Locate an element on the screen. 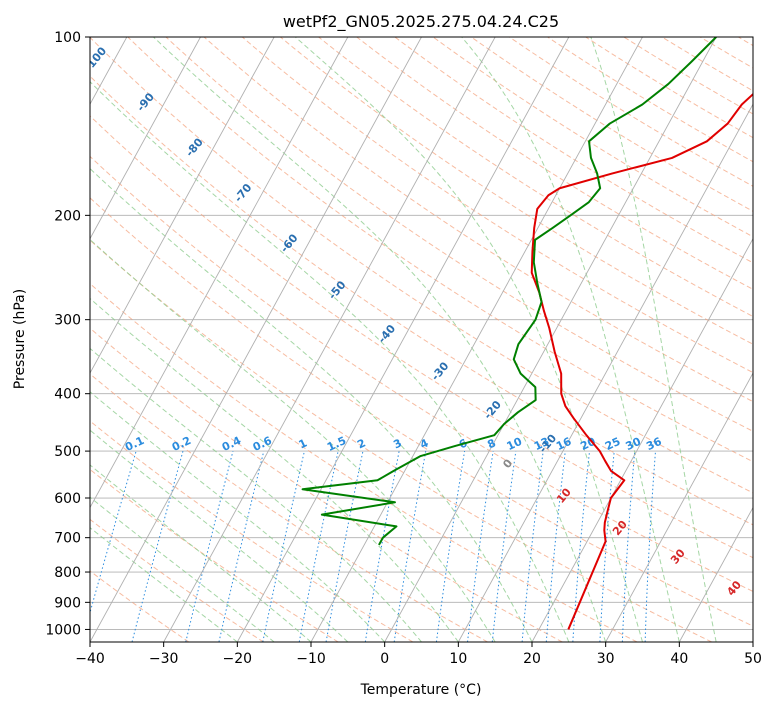 Image resolution: width=775 pixels, height=708 pixels. y-axis-ticks: 100 200 300 400 500 600 700 800 900 1000 is located at coordinates (67, 334).